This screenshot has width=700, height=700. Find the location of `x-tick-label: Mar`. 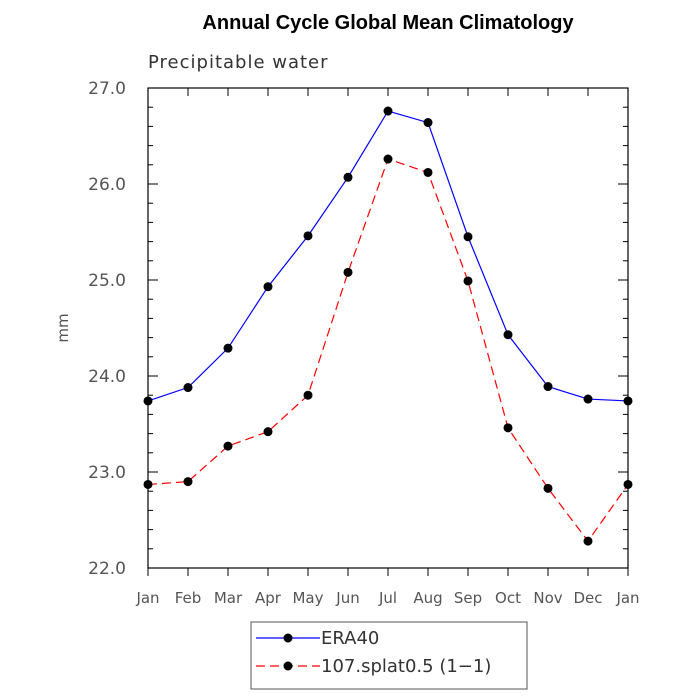

x-tick-label: Mar is located at coordinates (228, 598).